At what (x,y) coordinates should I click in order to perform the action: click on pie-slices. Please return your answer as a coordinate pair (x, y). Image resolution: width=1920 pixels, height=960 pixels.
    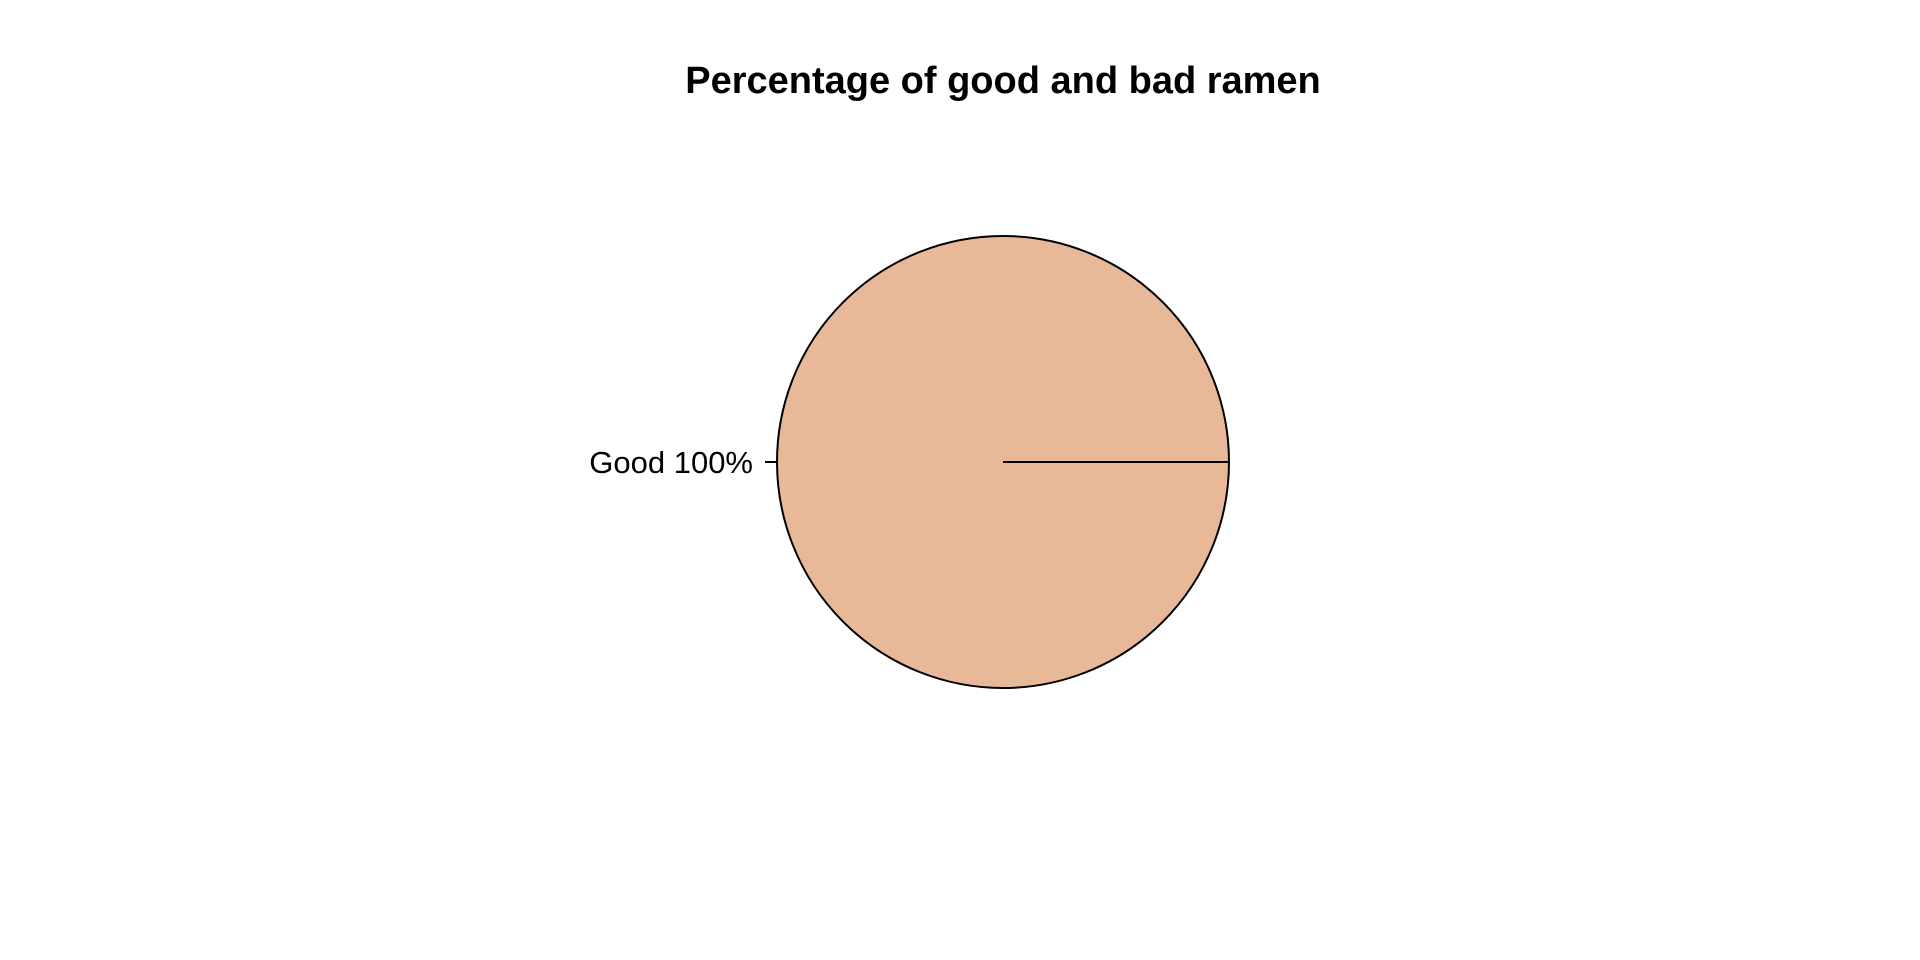
    Looking at the image, I should click on (1003, 462).